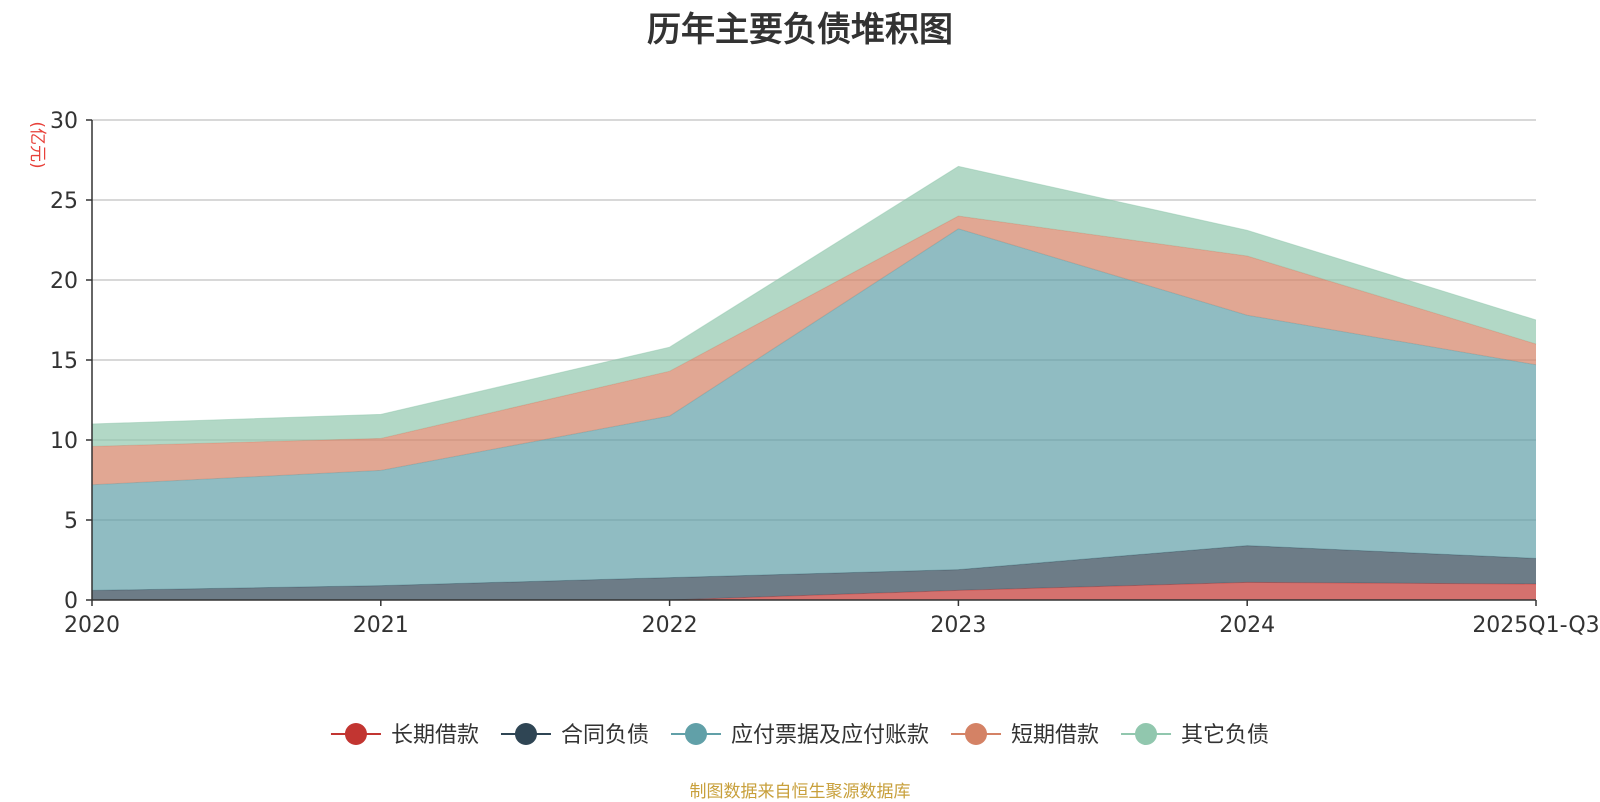 The width and height of the screenshot is (1600, 802). Describe the element at coordinates (64, 201) in the screenshot. I see `y-tick-label: 25` at that location.